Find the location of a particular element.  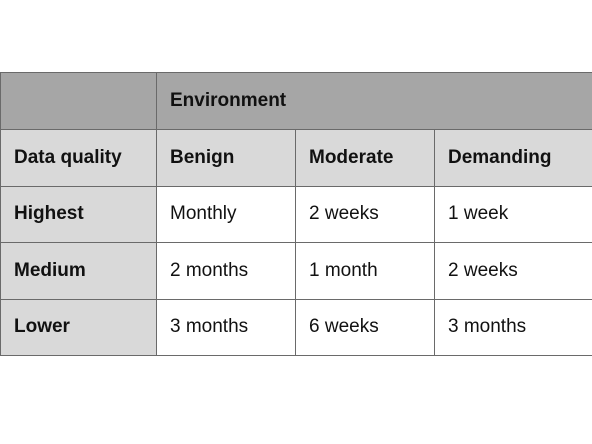

row-label-medium: Medium is located at coordinates (78, 271).